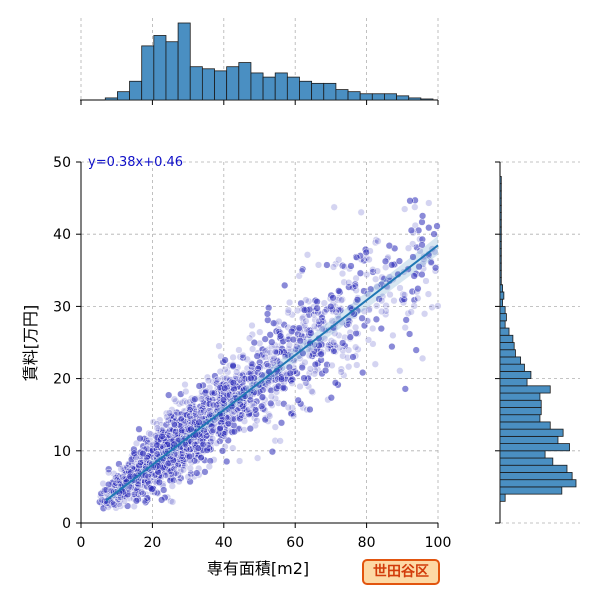 The height and width of the screenshot is (600, 600). Describe the element at coordinates (269, 61) in the screenshot. I see `x-marginal-histogram` at that location.